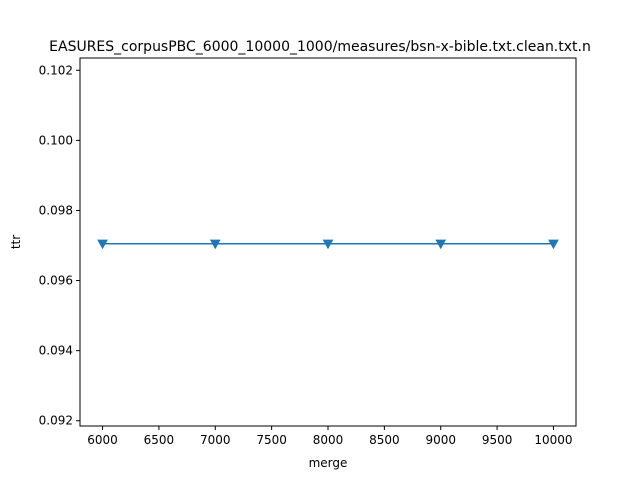 This screenshot has height=480, width=640. What do you see at coordinates (328, 463) in the screenshot?
I see `x-axis-label: merge` at bounding box center [328, 463].